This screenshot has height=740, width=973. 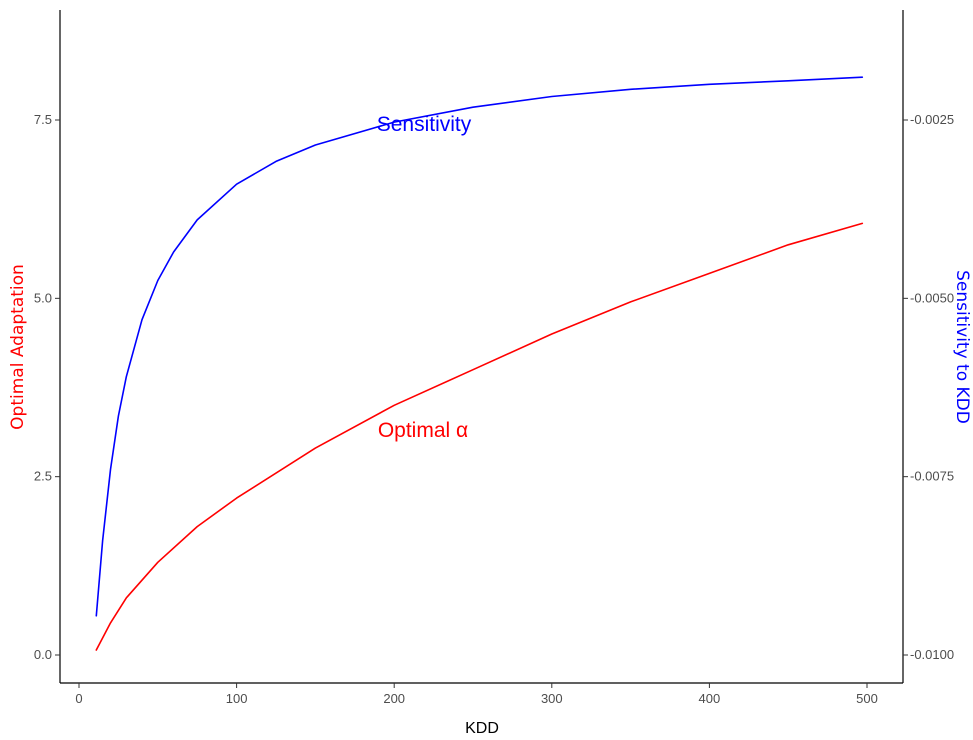 What do you see at coordinates (962, 347) in the screenshot?
I see `right-y-axis-title: Sensitivity to KDD` at bounding box center [962, 347].